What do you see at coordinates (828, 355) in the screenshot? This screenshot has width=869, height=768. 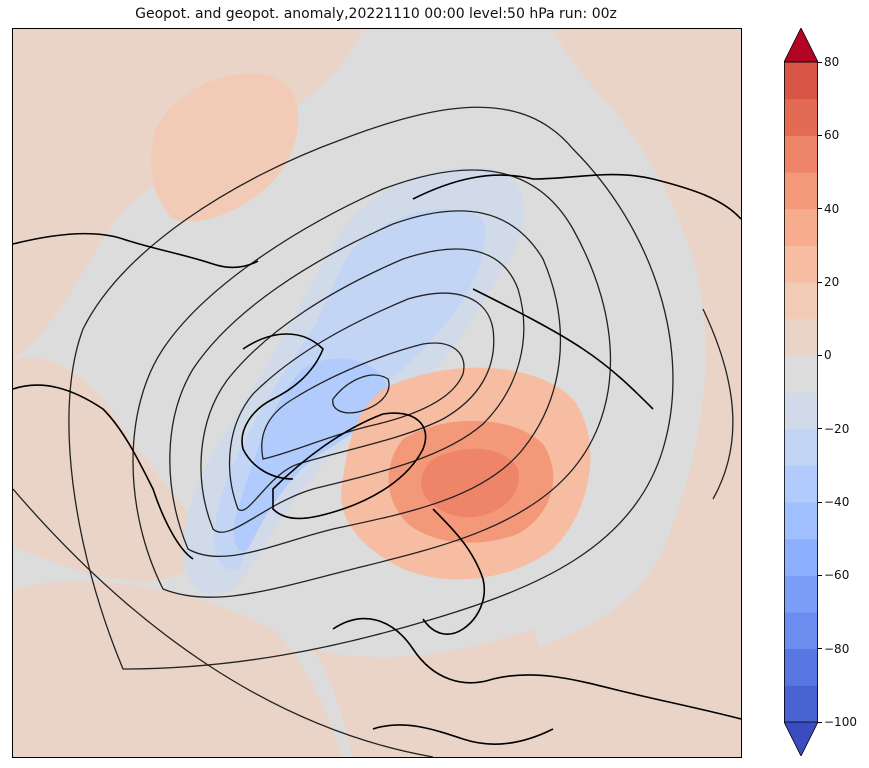 I see `colorbar-tick-label: 0` at bounding box center [828, 355].